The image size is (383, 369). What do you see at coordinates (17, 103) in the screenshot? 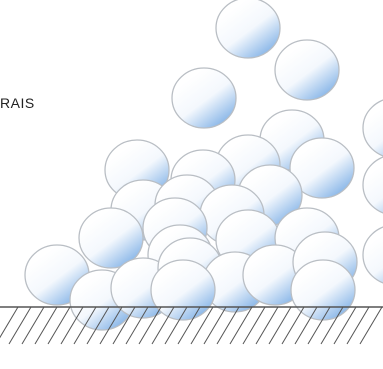
I see `diagram-label: RAIS` at bounding box center [17, 103].